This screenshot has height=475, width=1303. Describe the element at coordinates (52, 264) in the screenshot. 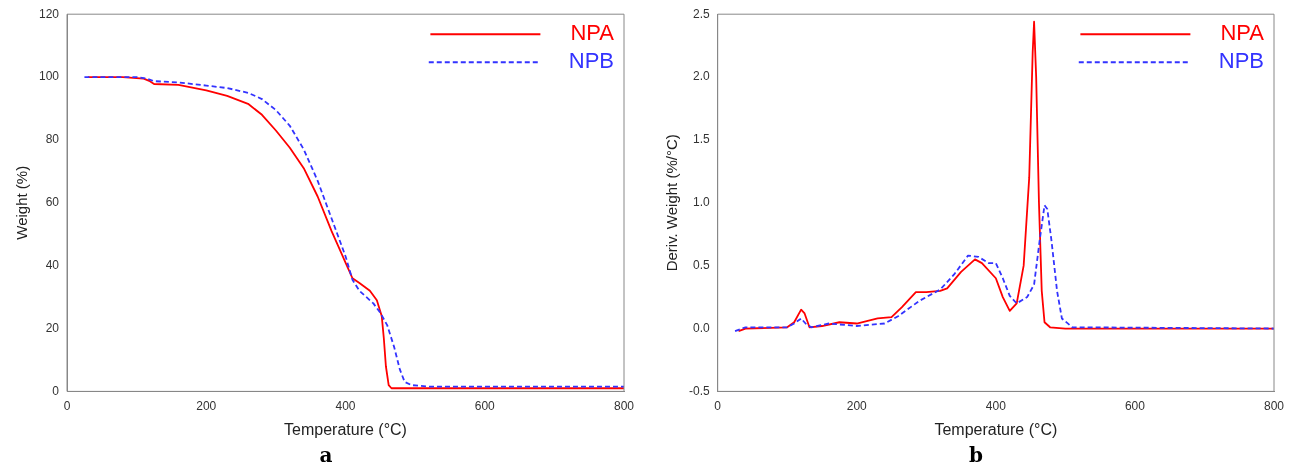

I see `y-tick-label: 40` at that location.